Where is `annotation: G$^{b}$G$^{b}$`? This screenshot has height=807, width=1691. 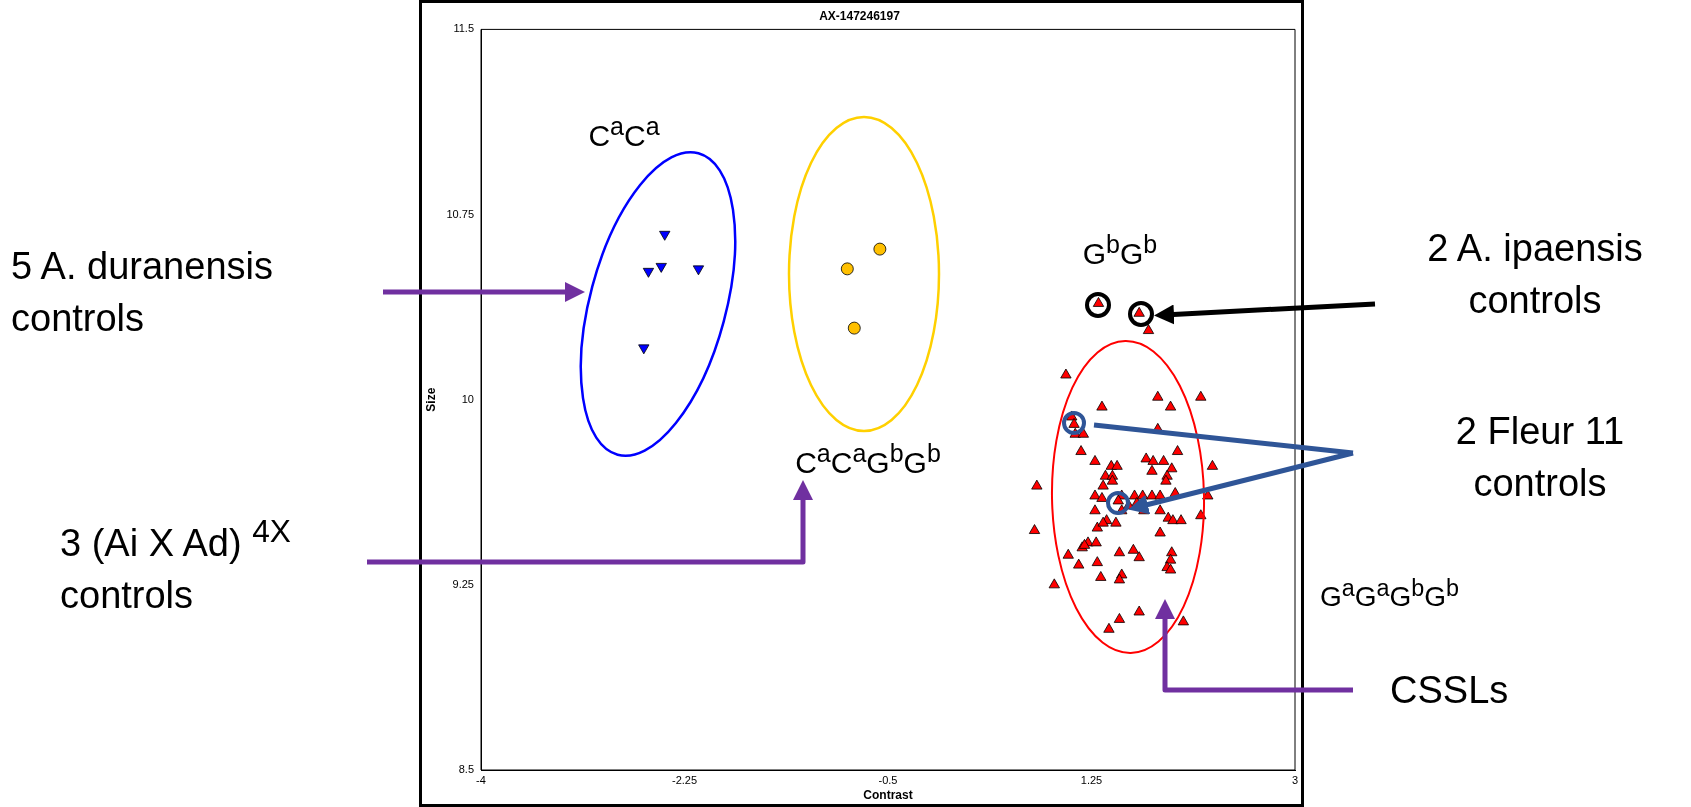 annotation: G$^{b}$G$^{b}$ is located at coordinates (1120, 250).